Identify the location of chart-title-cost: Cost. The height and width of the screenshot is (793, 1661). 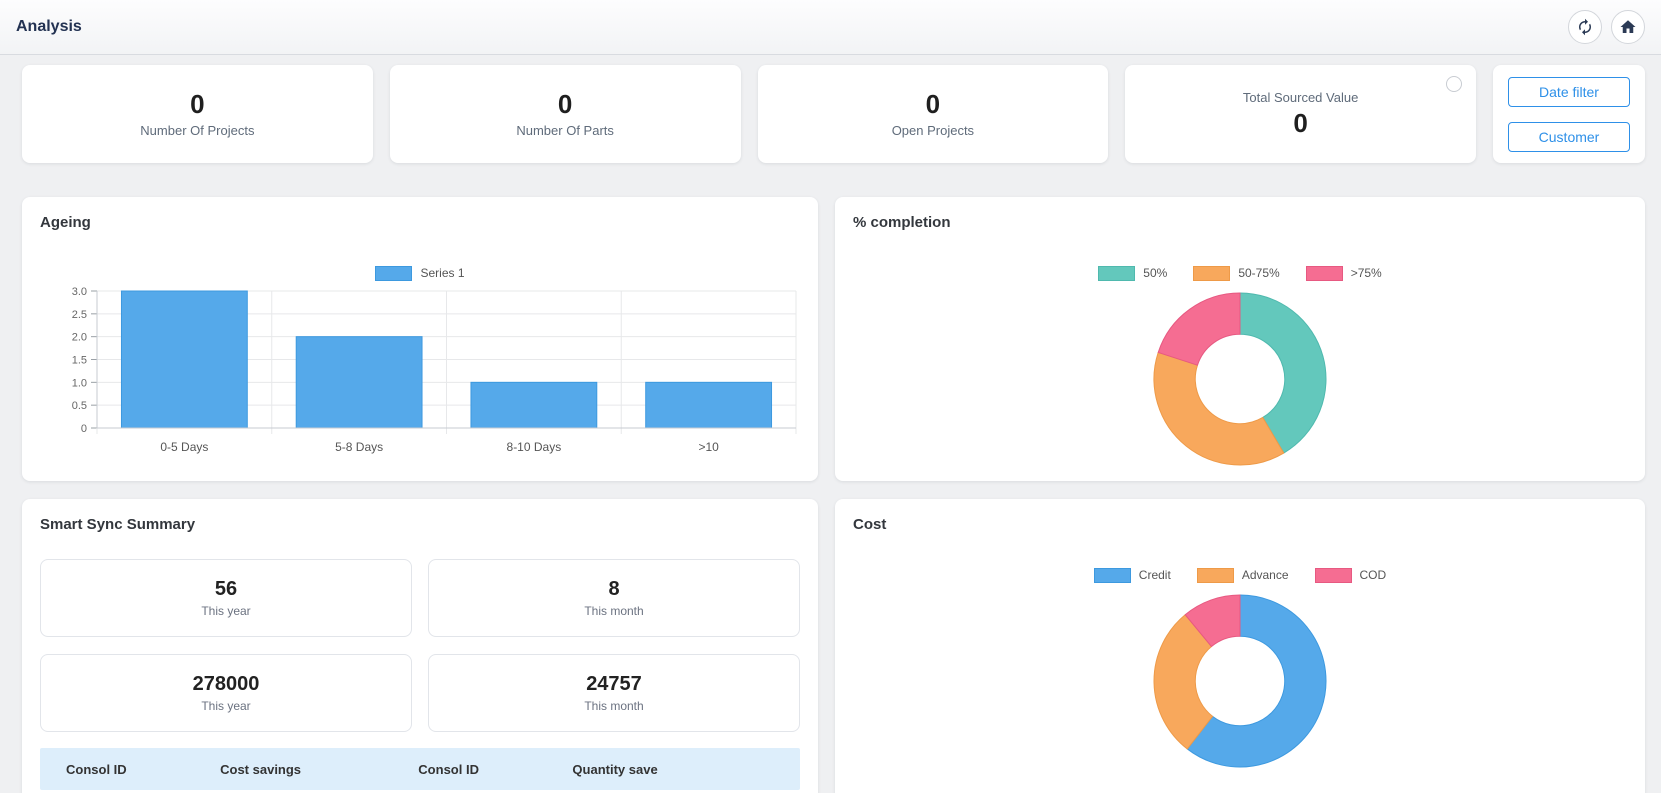
(870, 524).